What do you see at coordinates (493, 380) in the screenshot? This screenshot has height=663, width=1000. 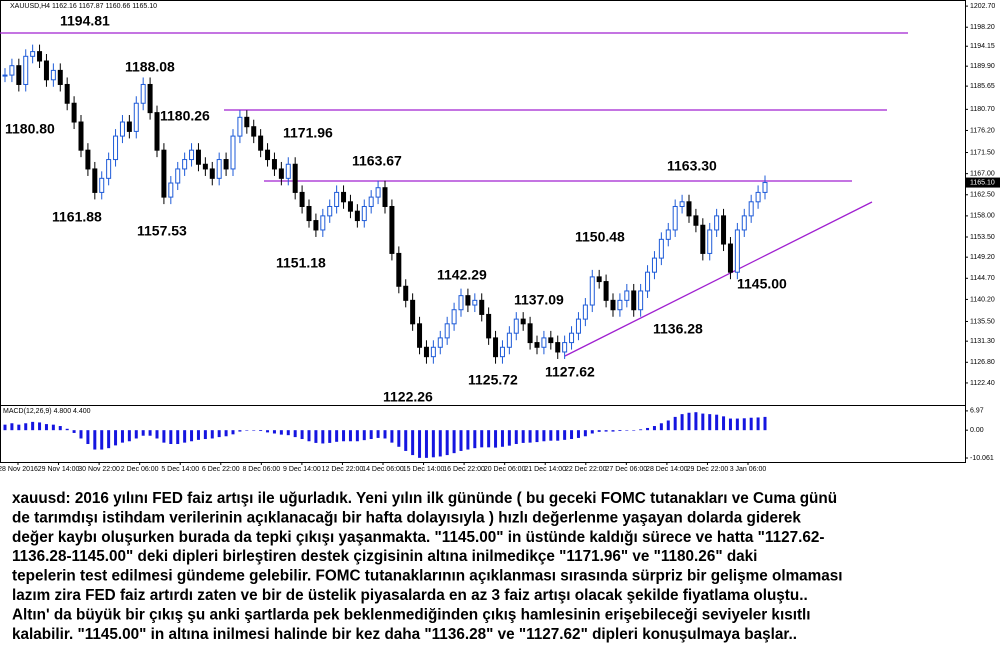 I see `price-annotation: 1125.72` at bounding box center [493, 380].